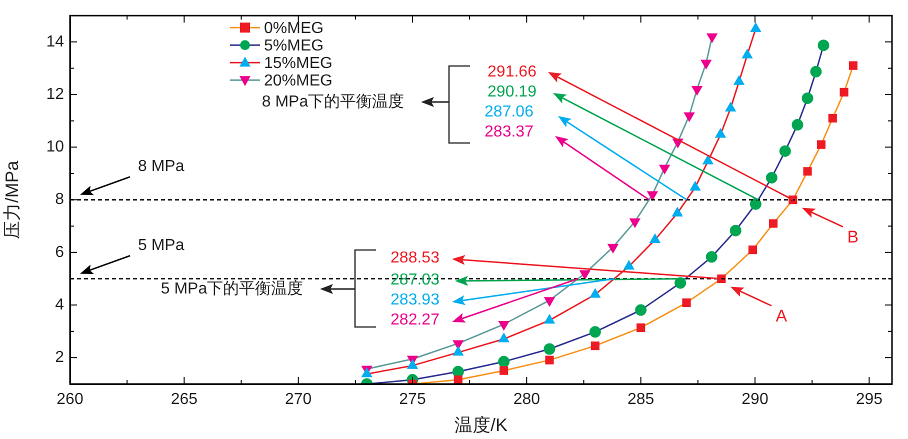 The width and height of the screenshot is (908, 439). I want to click on annotation: 283.37, so click(509, 131).